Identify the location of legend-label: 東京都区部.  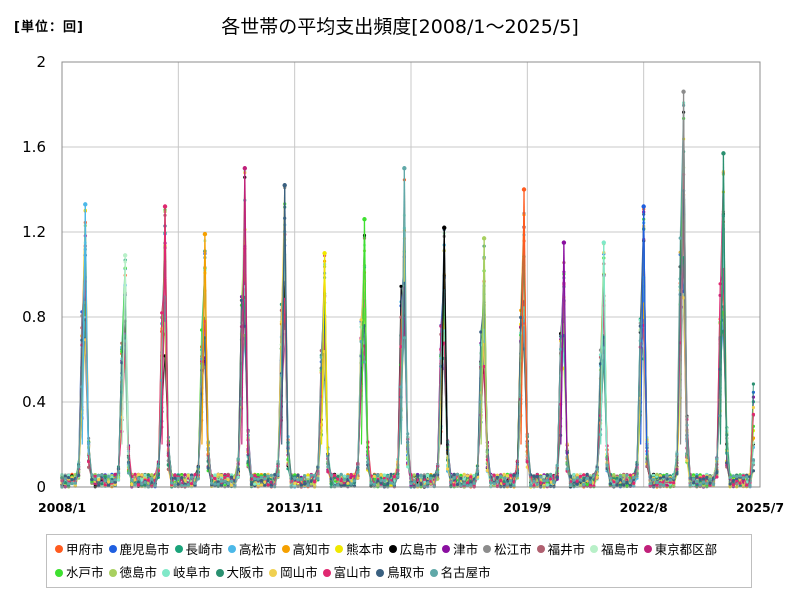
(686, 549).